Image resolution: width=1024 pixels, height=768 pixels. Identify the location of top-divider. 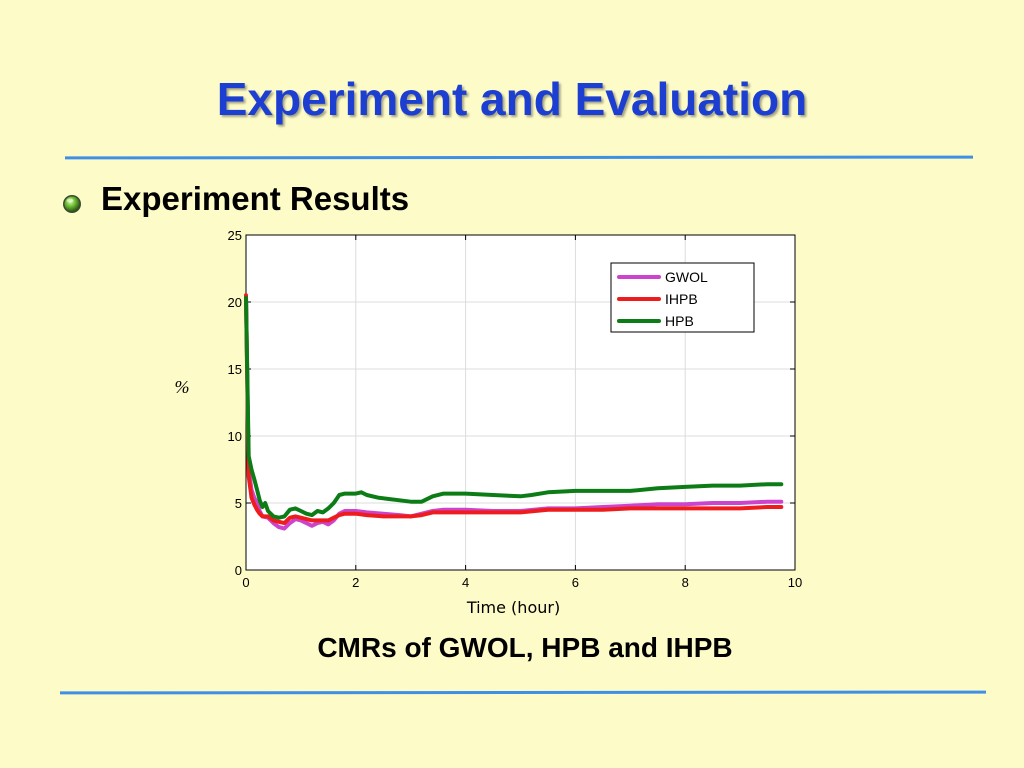
(519, 157).